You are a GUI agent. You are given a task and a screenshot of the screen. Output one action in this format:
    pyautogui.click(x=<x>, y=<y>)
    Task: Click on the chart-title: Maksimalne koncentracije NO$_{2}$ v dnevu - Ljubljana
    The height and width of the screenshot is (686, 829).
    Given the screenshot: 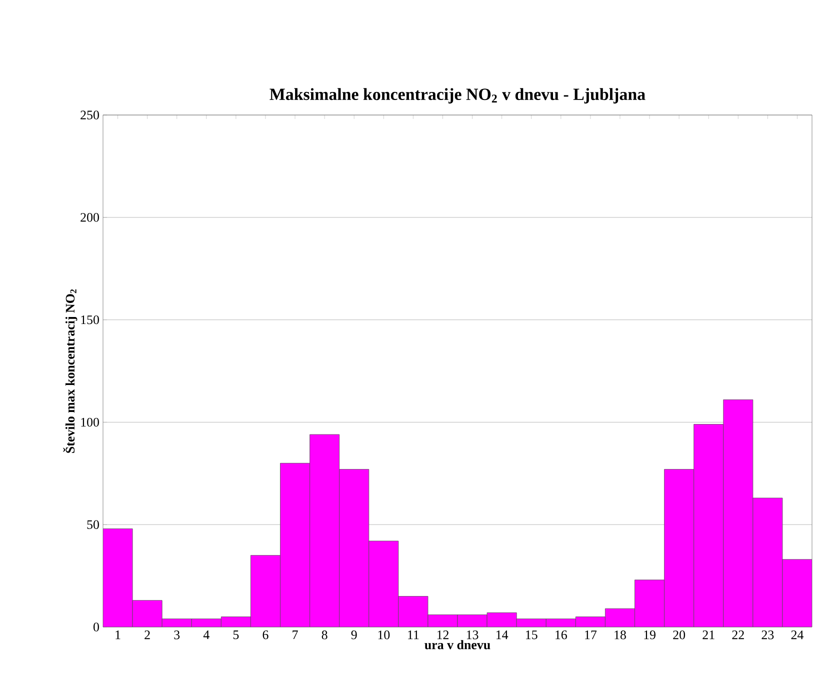 What is the action you would take?
    pyautogui.click(x=458, y=96)
    